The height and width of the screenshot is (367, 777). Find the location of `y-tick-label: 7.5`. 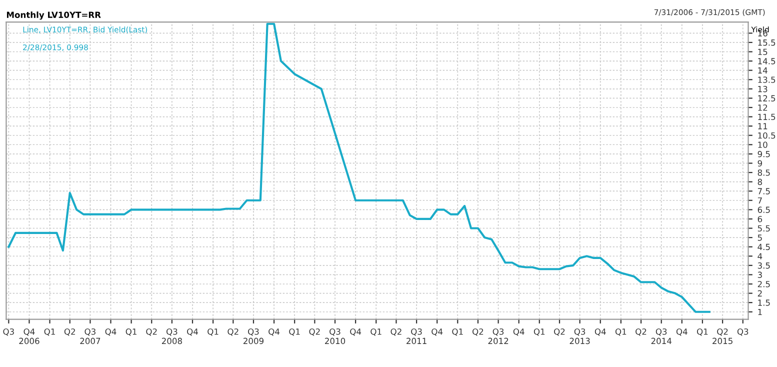

y-tick-label: 7.5 is located at coordinates (764, 191).